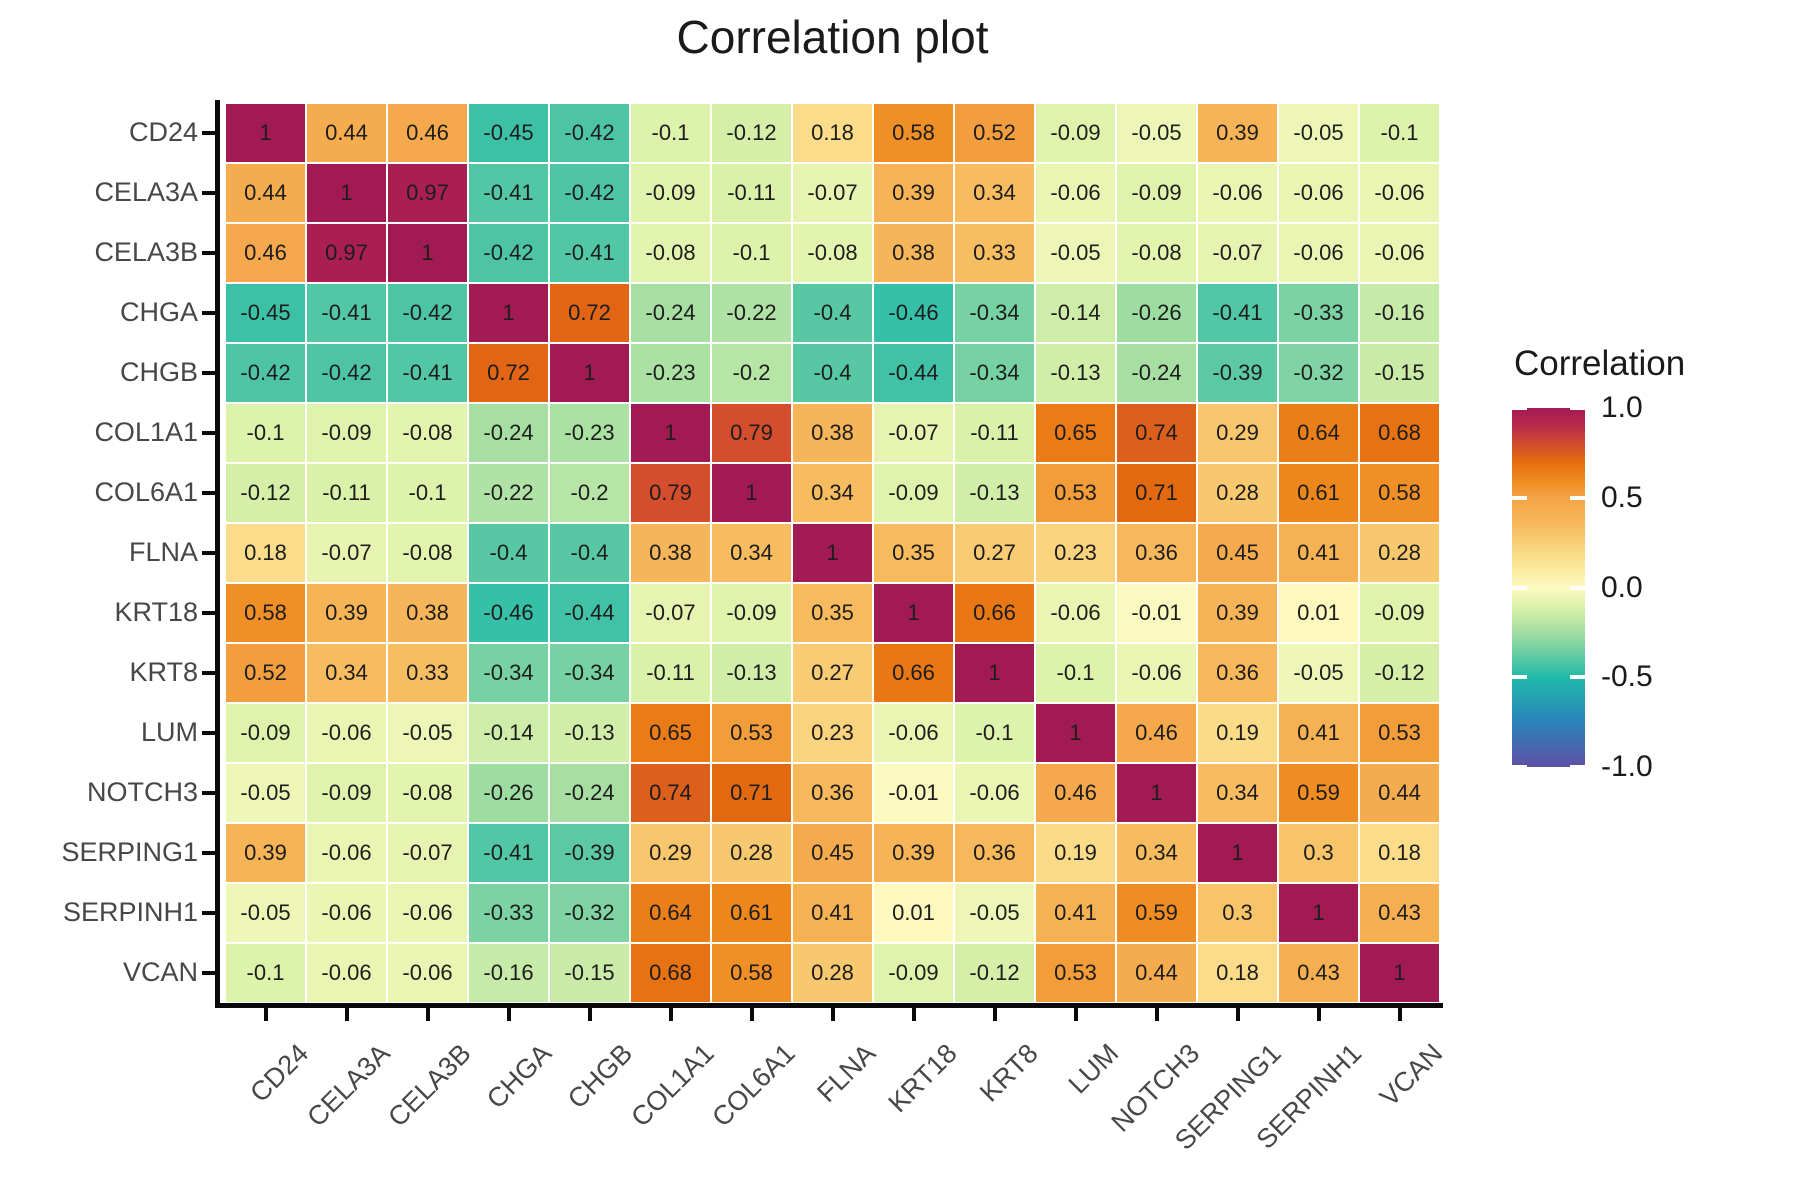  What do you see at coordinates (913, 313) in the screenshot?
I see `heatmap-cell: -0.46` at bounding box center [913, 313].